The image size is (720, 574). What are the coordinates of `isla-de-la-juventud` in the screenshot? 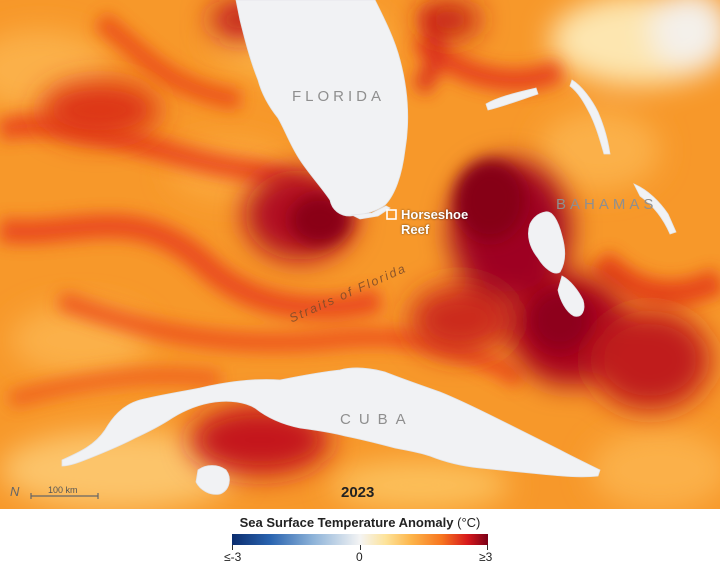 It's located at (212, 480).